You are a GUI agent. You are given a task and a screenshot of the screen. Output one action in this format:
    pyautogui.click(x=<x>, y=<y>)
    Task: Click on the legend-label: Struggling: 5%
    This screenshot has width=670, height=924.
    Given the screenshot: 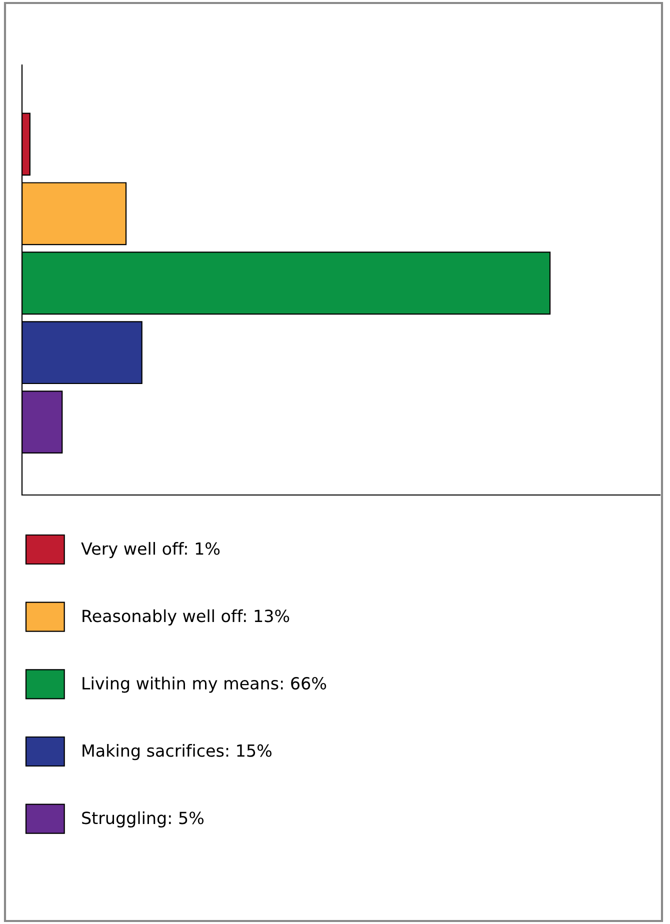 What is the action you would take?
    pyautogui.click(x=143, y=819)
    